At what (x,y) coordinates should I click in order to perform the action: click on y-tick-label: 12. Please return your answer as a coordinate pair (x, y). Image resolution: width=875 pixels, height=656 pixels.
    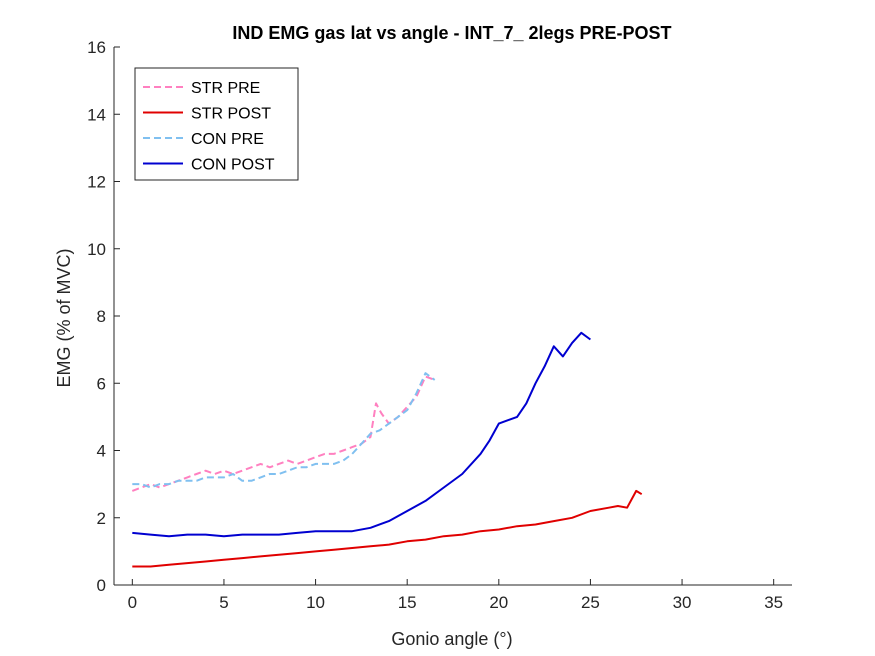
    Looking at the image, I should click on (96, 182).